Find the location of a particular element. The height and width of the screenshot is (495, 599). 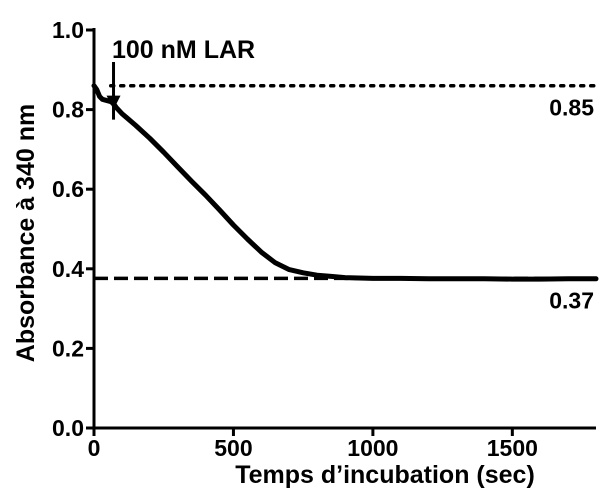

x-tick-label: 500 is located at coordinates (233, 448).